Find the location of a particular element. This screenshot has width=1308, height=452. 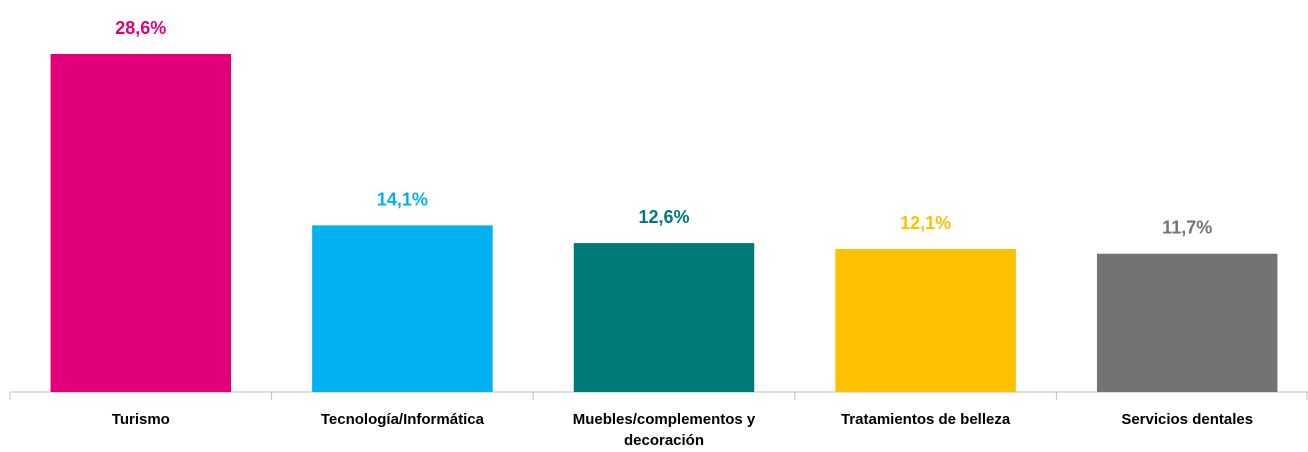

x-tick-label: Servicios dentales is located at coordinates (1187, 419).